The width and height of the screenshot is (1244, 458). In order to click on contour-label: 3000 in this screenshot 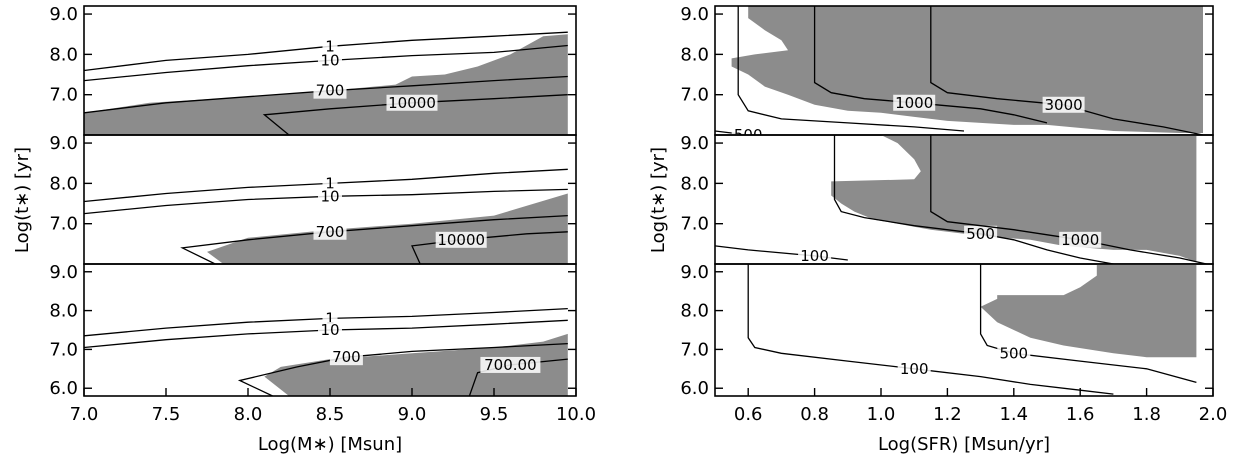, I will do `click(1064, 105)`.